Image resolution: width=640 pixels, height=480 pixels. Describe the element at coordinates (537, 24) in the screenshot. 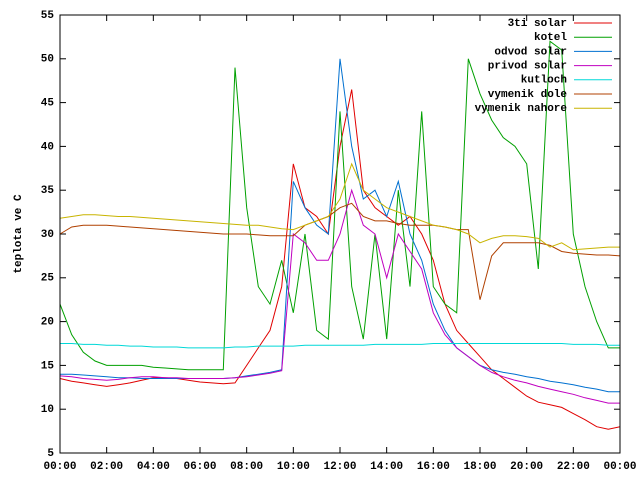

I see `legend-label: 3ti solar` at that location.